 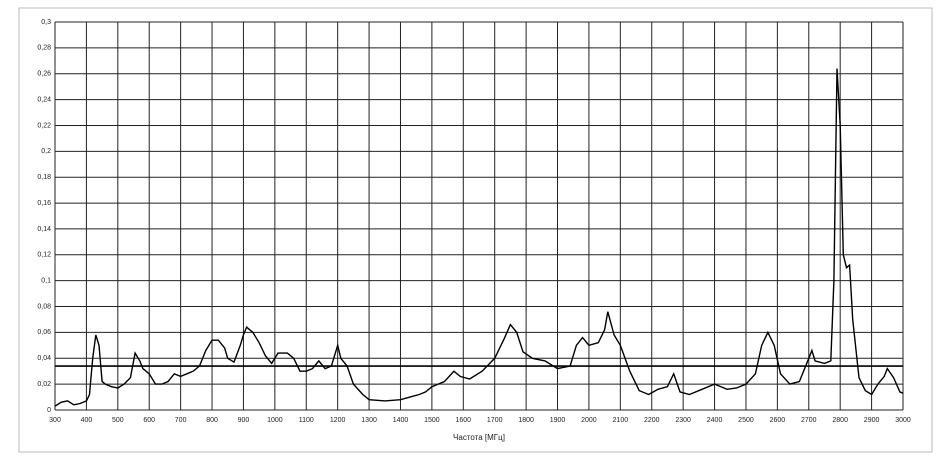 I want to click on y-tick-label: 0,08, so click(x=44, y=306).